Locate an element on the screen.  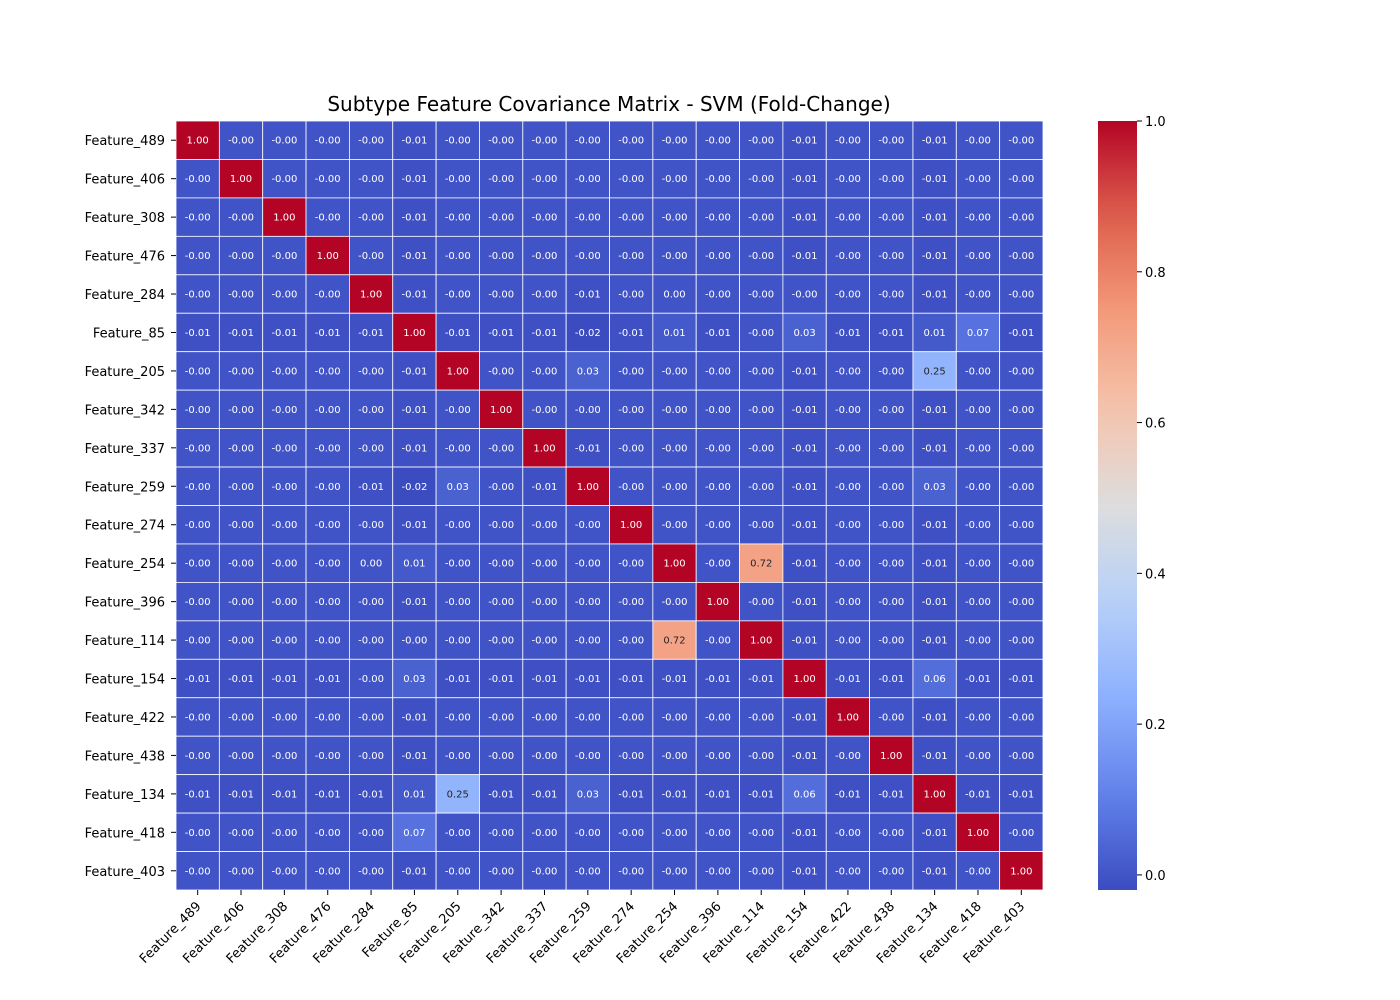
y-tick-label: Feature_476 is located at coordinates (125, 257).